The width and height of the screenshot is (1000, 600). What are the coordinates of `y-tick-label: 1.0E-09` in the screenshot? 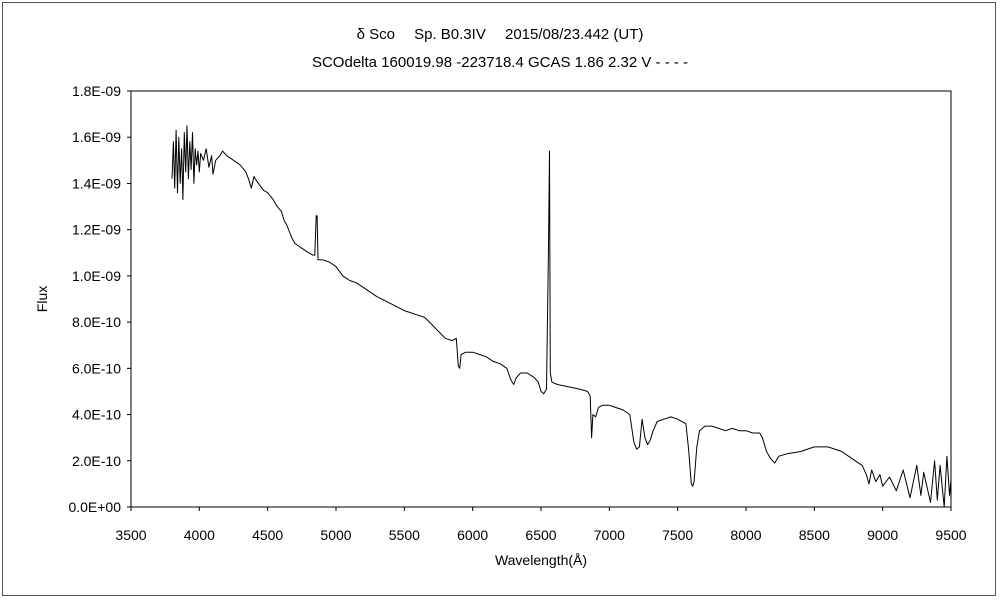 It's located at (96, 276).